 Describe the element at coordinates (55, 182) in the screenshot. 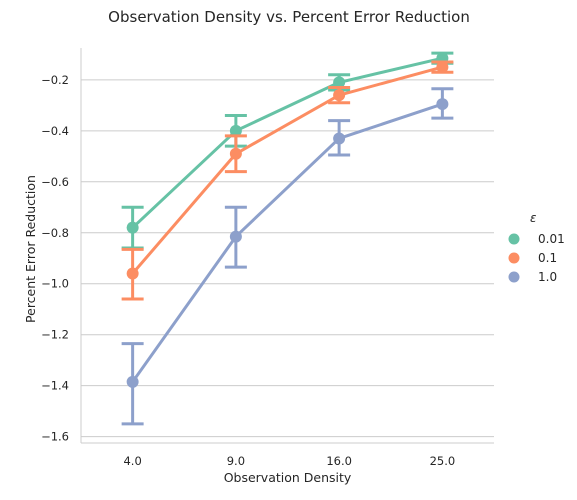

I see `y-tick-label: −0.6` at that location.